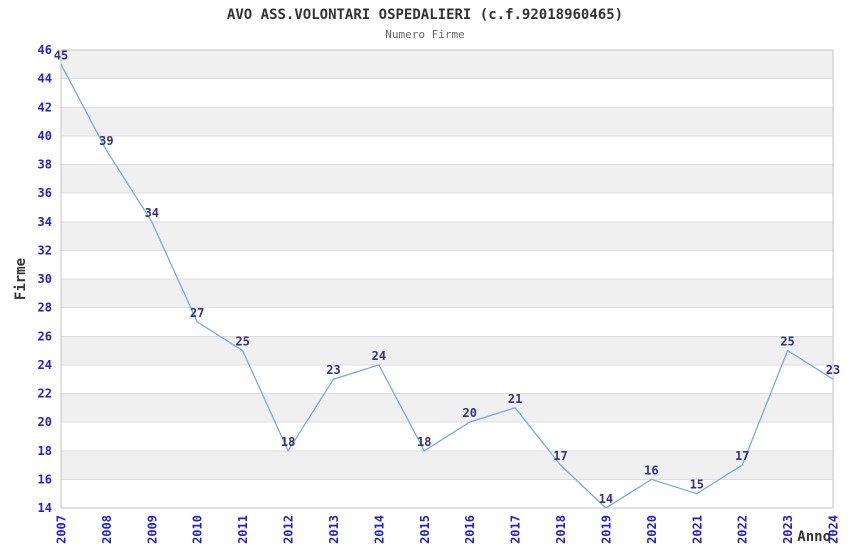 Image resolution: width=850 pixels, height=550 pixels. Describe the element at coordinates (45, 193) in the screenshot. I see `y-tick-label: 36` at that location.